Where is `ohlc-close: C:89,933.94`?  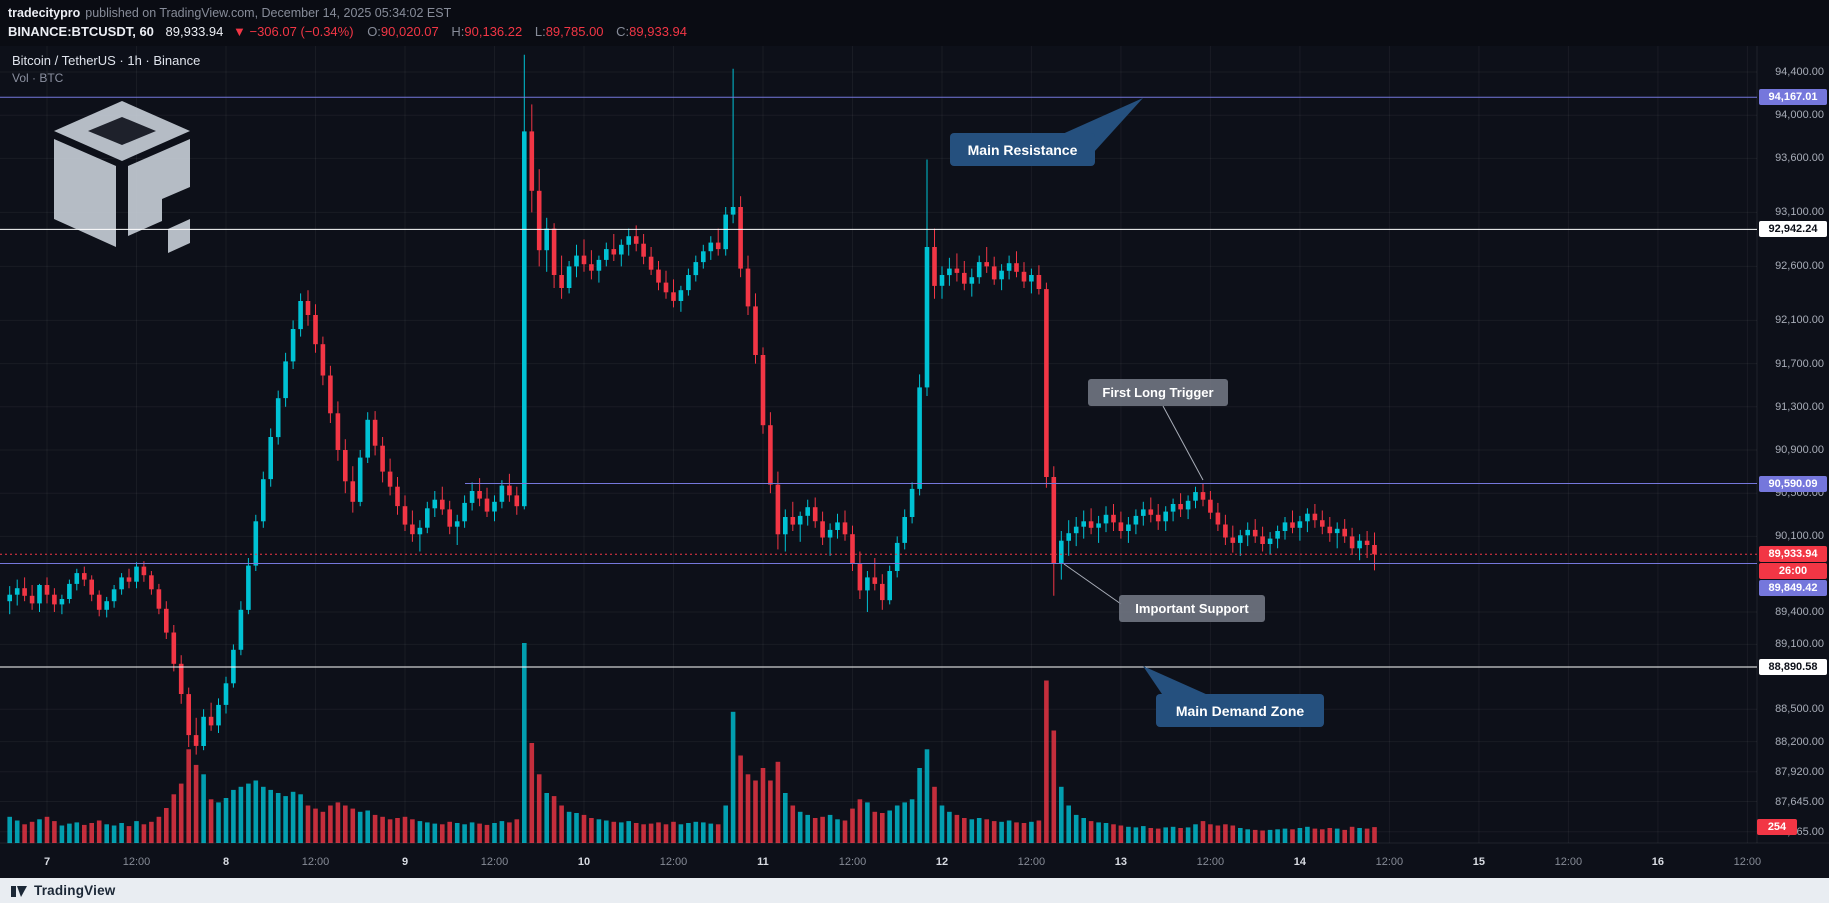
ohlc-close: C:89,933.94 is located at coordinates (652, 31).